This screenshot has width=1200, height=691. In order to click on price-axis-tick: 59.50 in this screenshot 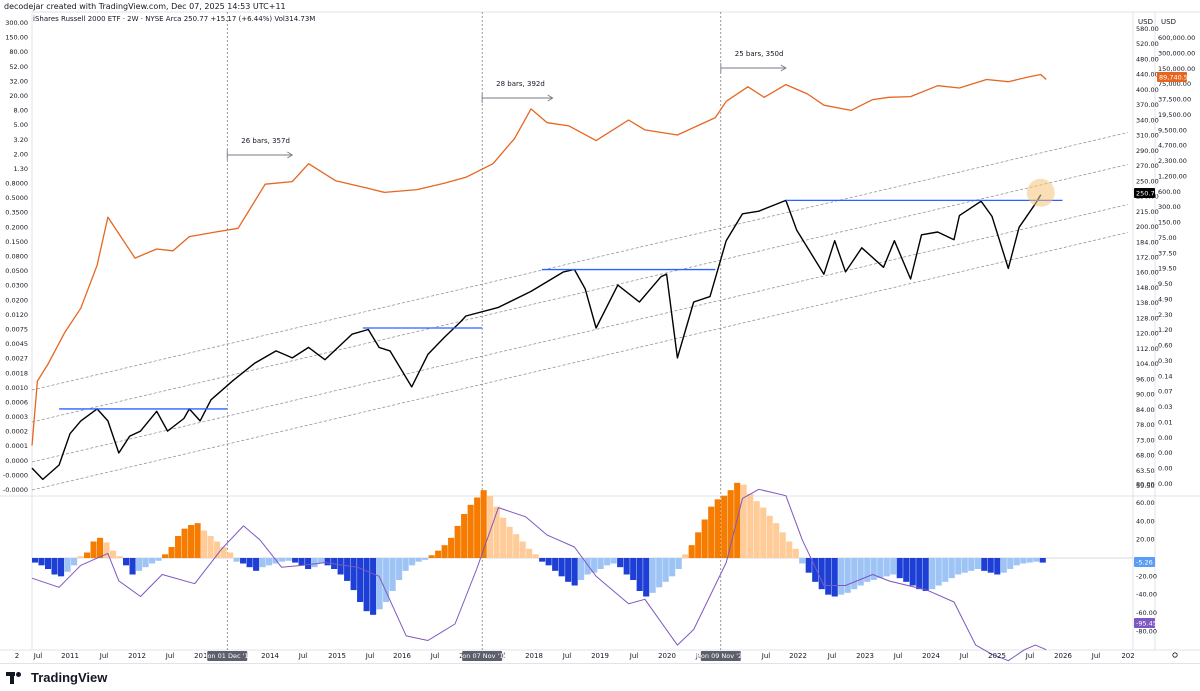, I will do `click(1145, 486)`.